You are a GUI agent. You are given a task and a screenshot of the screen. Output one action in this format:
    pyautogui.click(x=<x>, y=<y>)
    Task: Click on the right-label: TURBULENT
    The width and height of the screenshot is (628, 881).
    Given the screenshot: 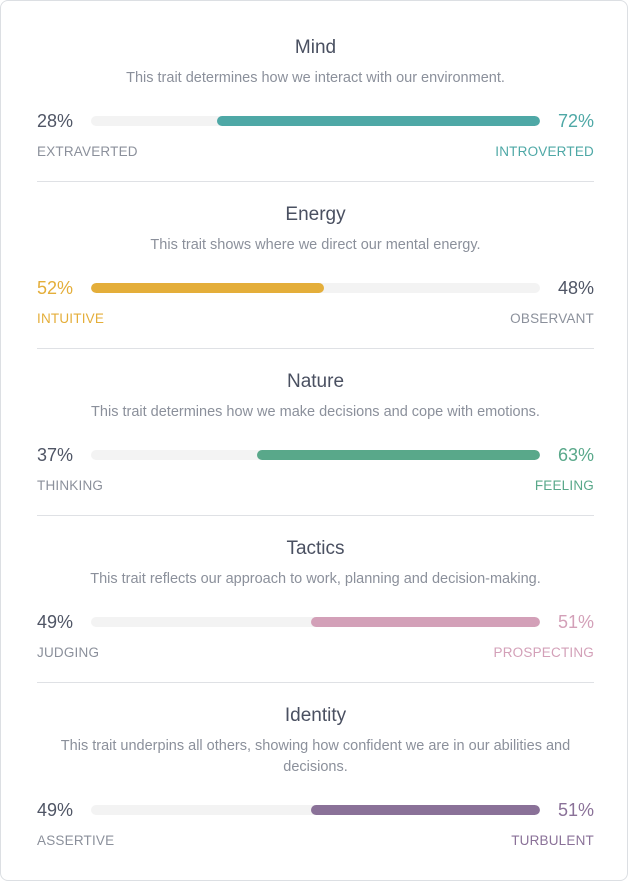 What is the action you would take?
    pyautogui.click(x=552, y=840)
    